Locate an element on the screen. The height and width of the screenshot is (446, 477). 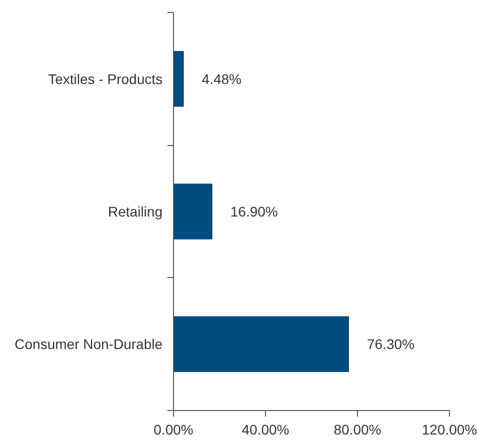
data-label: 4.48% is located at coordinates (222, 78).